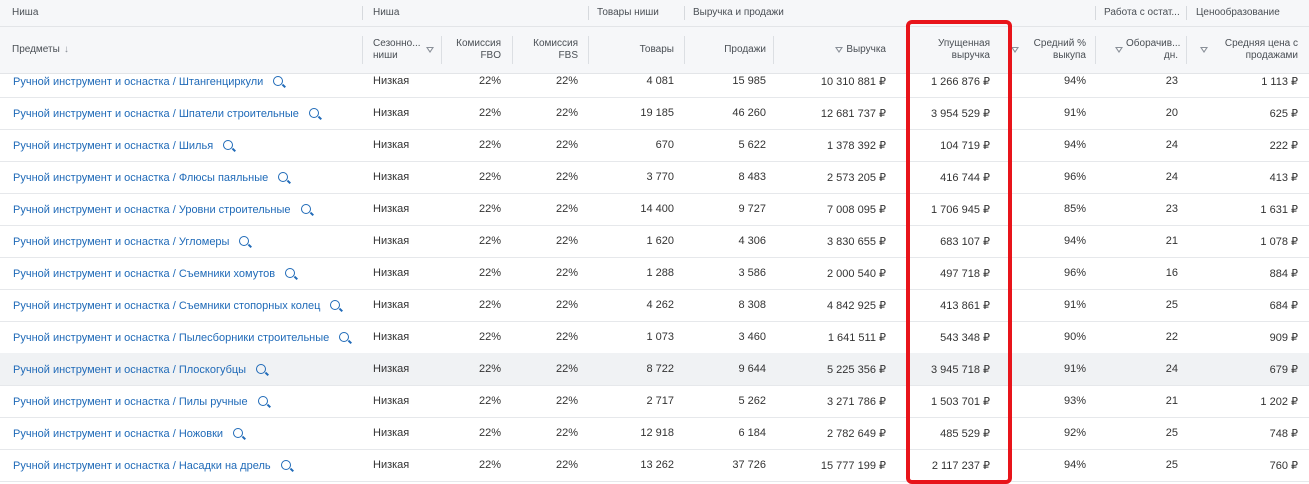 Image resolution: width=1309 pixels, height=484 pixels. I want to click on cell-buyout: 93%, so click(1074, 401).